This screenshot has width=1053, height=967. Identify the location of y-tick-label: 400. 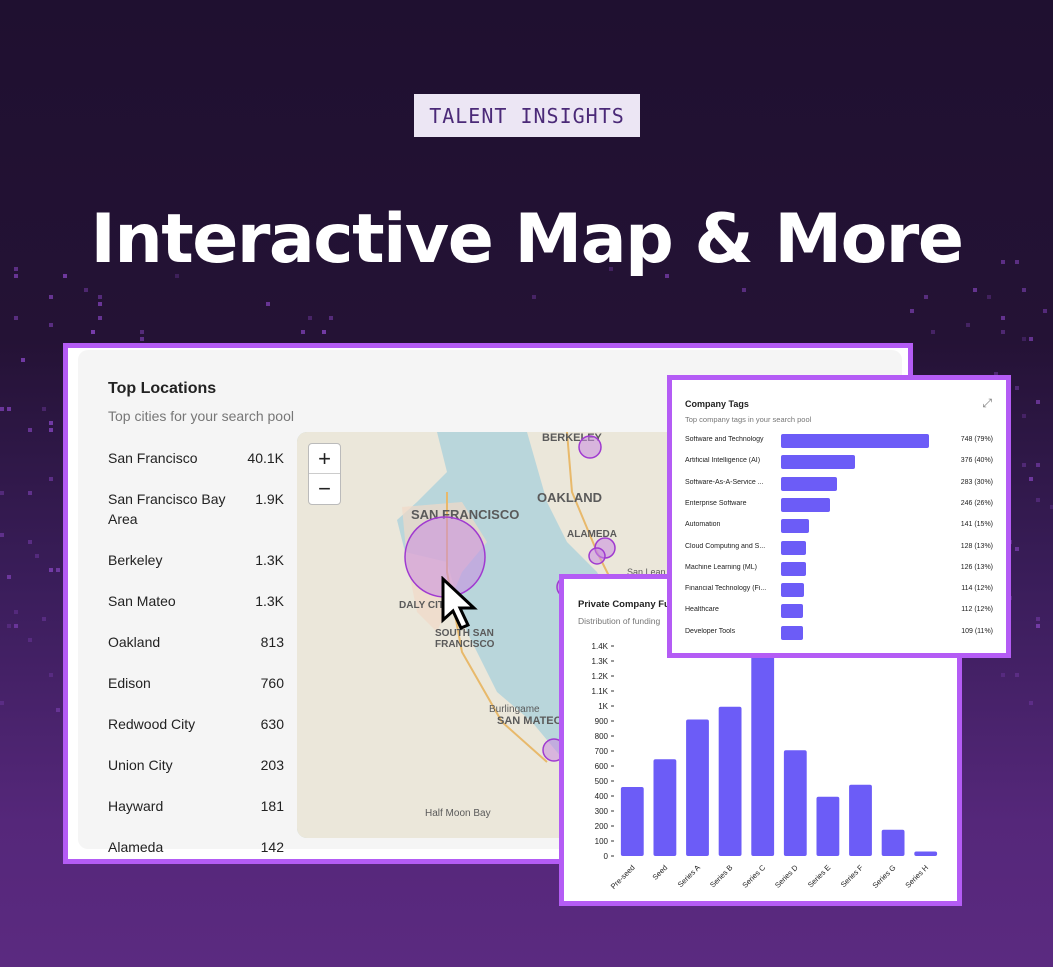
(602, 796).